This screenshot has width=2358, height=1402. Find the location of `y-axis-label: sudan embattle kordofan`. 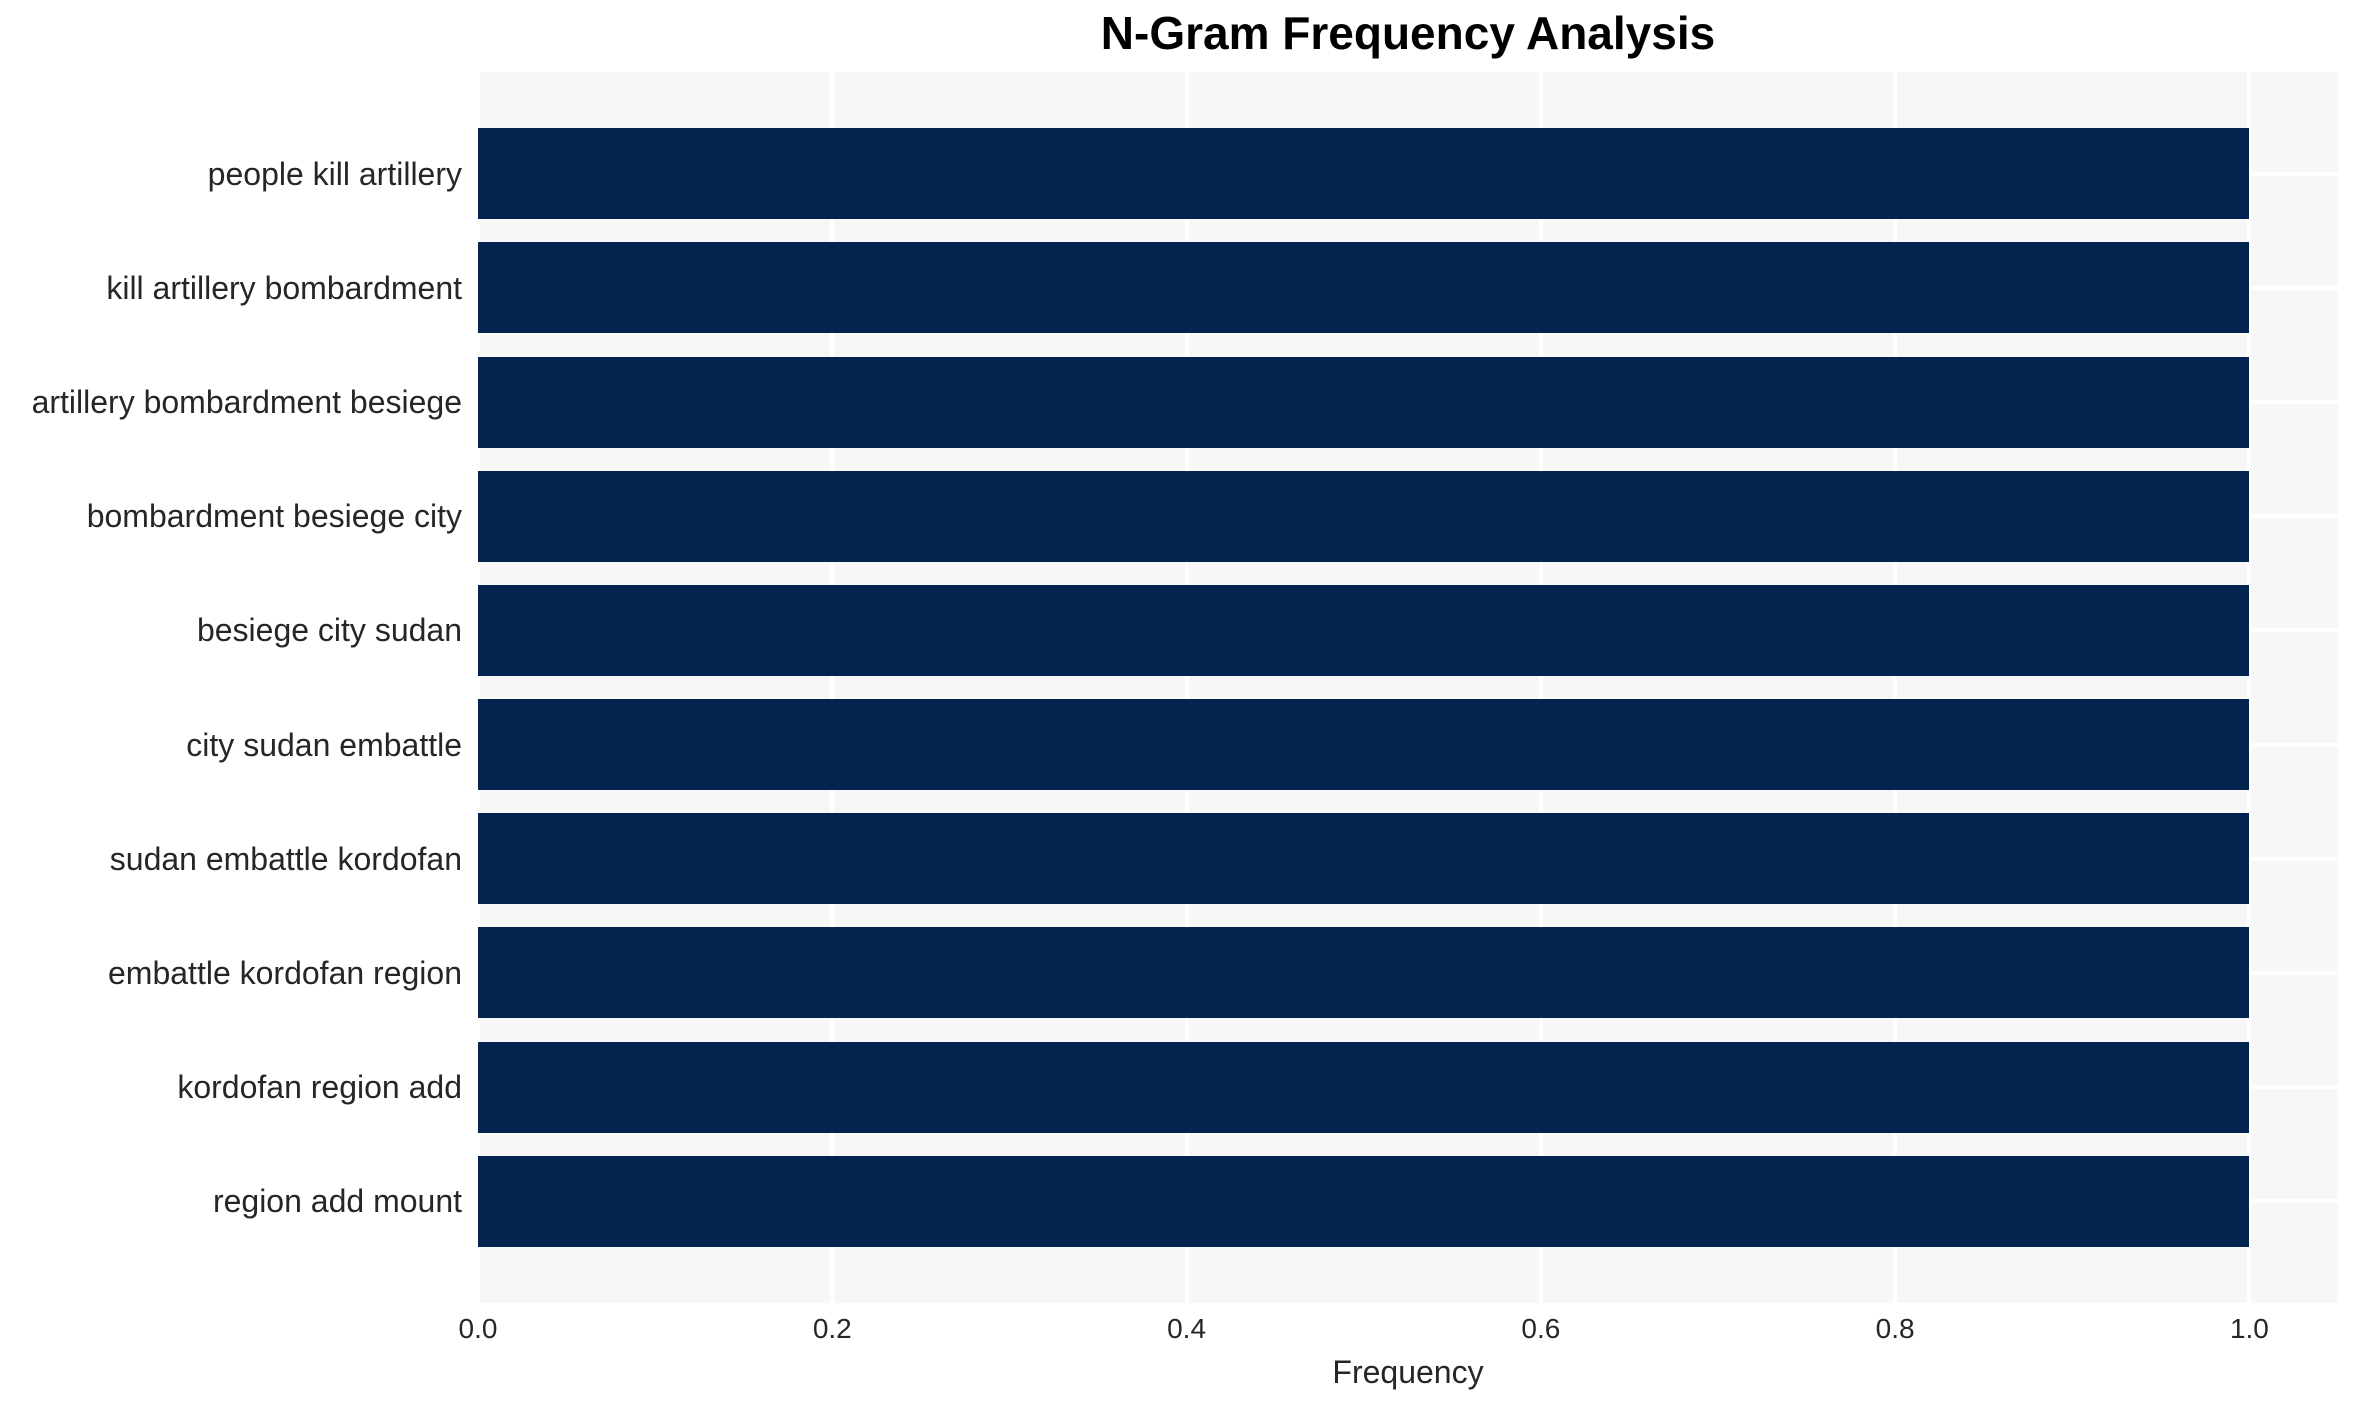

y-axis-label: sudan embattle kordofan is located at coordinates (285, 858).